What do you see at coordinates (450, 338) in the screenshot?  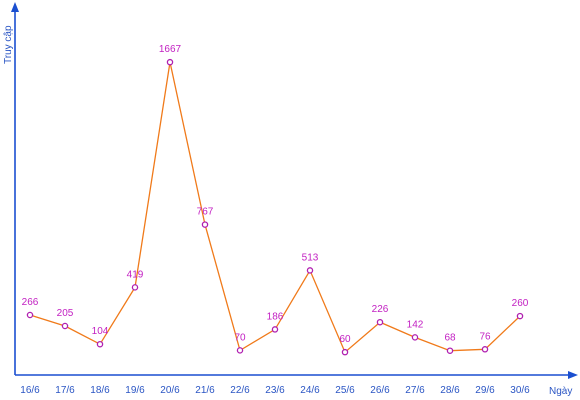 I see `data-label: 68` at bounding box center [450, 338].